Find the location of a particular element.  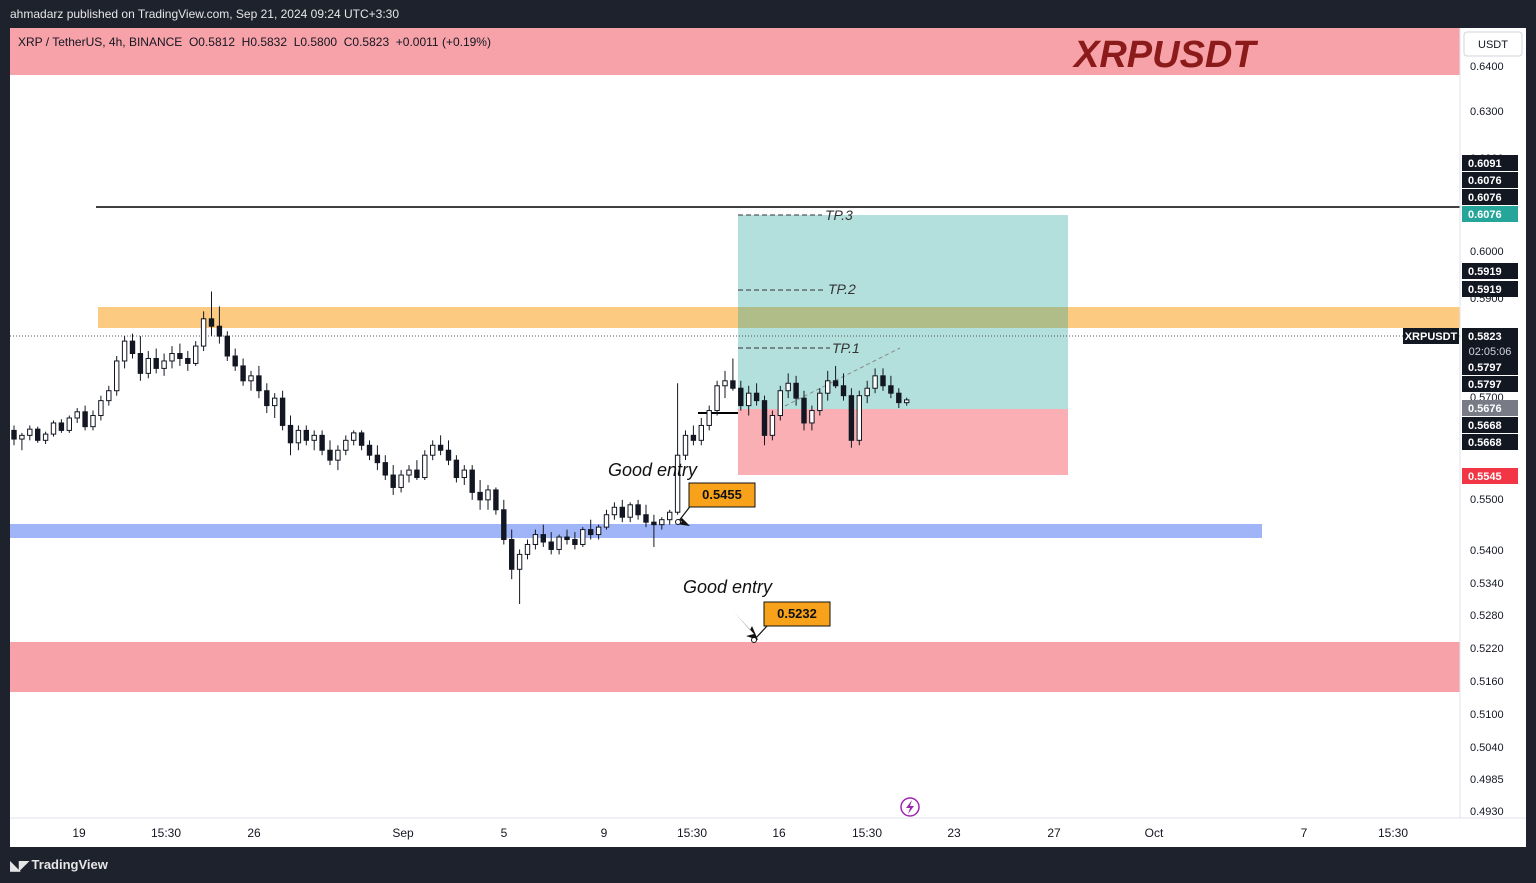

price-tick-label: 0.5280 is located at coordinates (1487, 616).